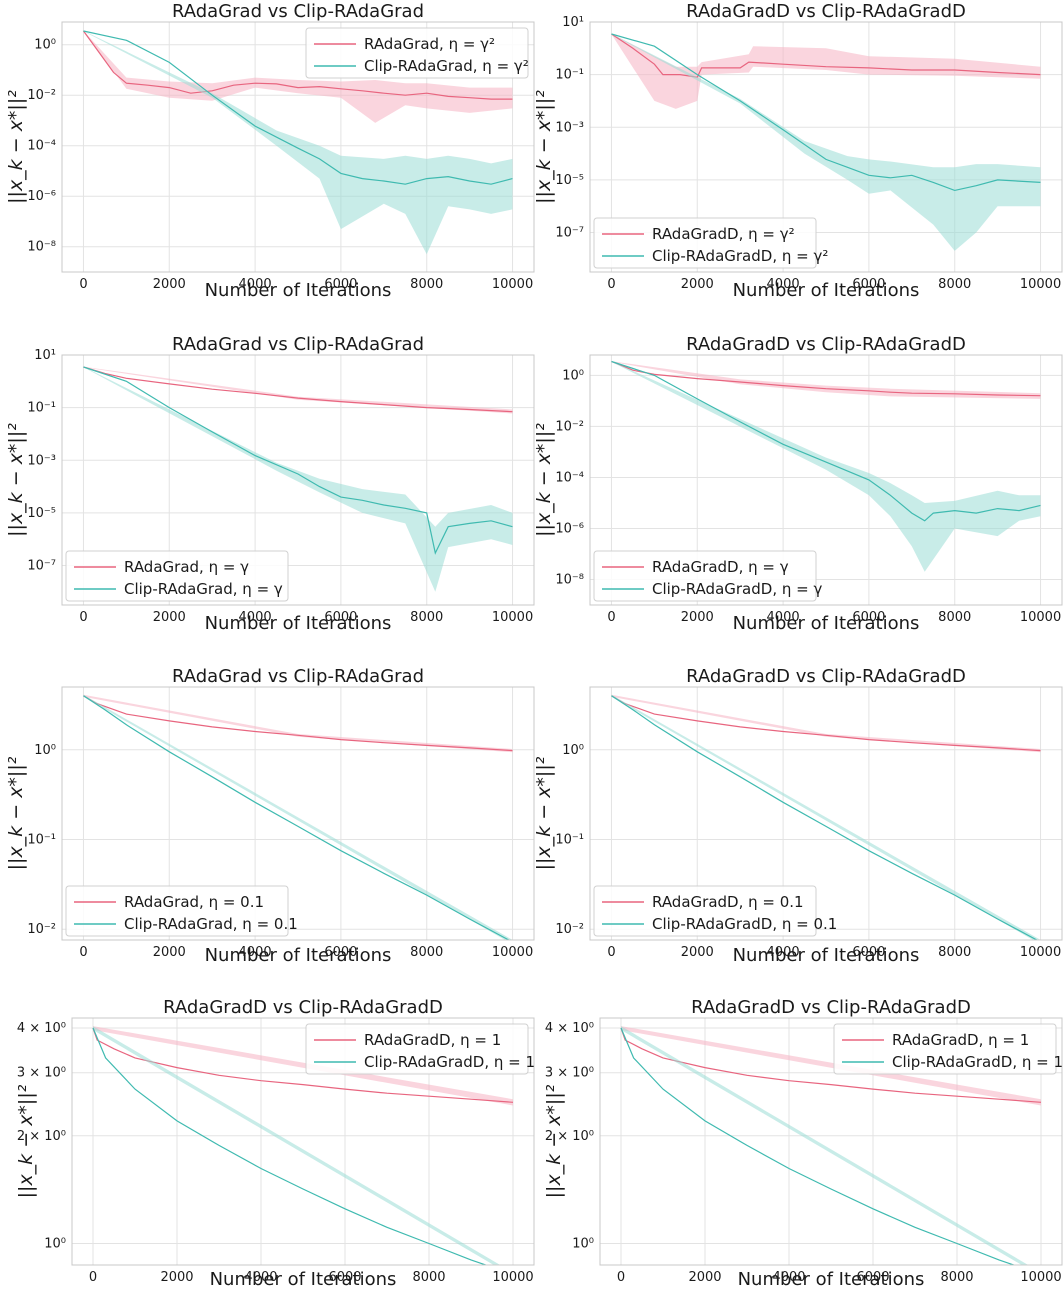 The image size is (1063, 1297). I want to click on legend-label-clip: Clip-RAdaGrad, η = γ², so click(446, 66).